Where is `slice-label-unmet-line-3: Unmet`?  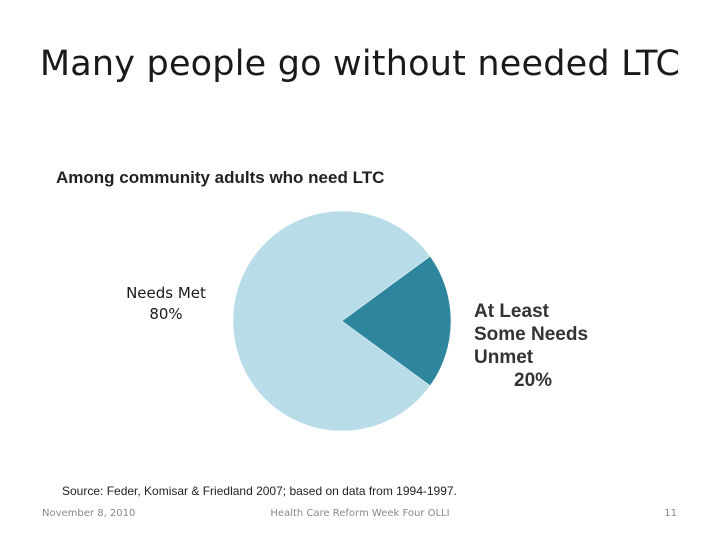
slice-label-unmet-line-3: Unmet is located at coordinates (504, 357).